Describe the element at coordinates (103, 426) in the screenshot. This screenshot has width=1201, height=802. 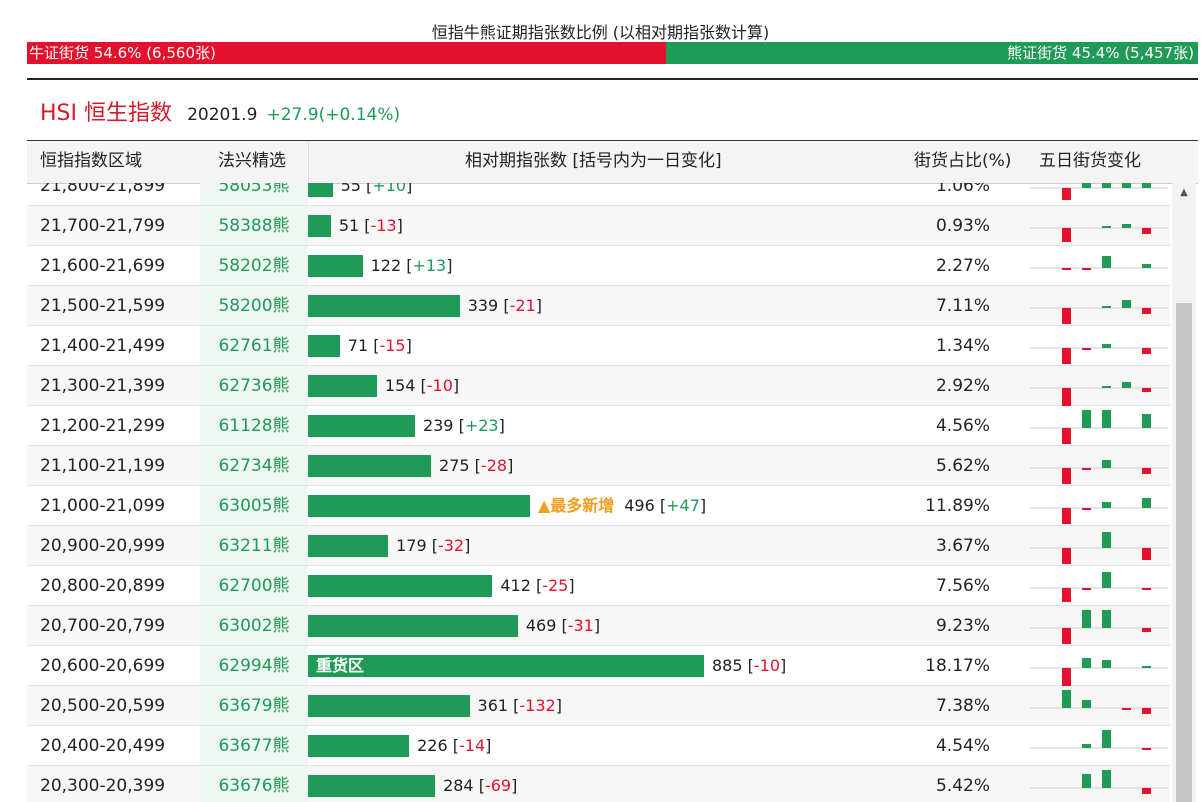
I see `index-range-cell: 21,200-21,299` at that location.